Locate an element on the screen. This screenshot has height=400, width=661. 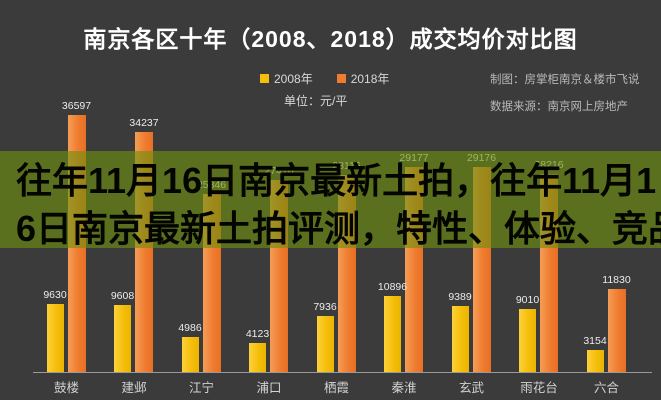
bar-2008-雨花台 is located at coordinates (527, 340).